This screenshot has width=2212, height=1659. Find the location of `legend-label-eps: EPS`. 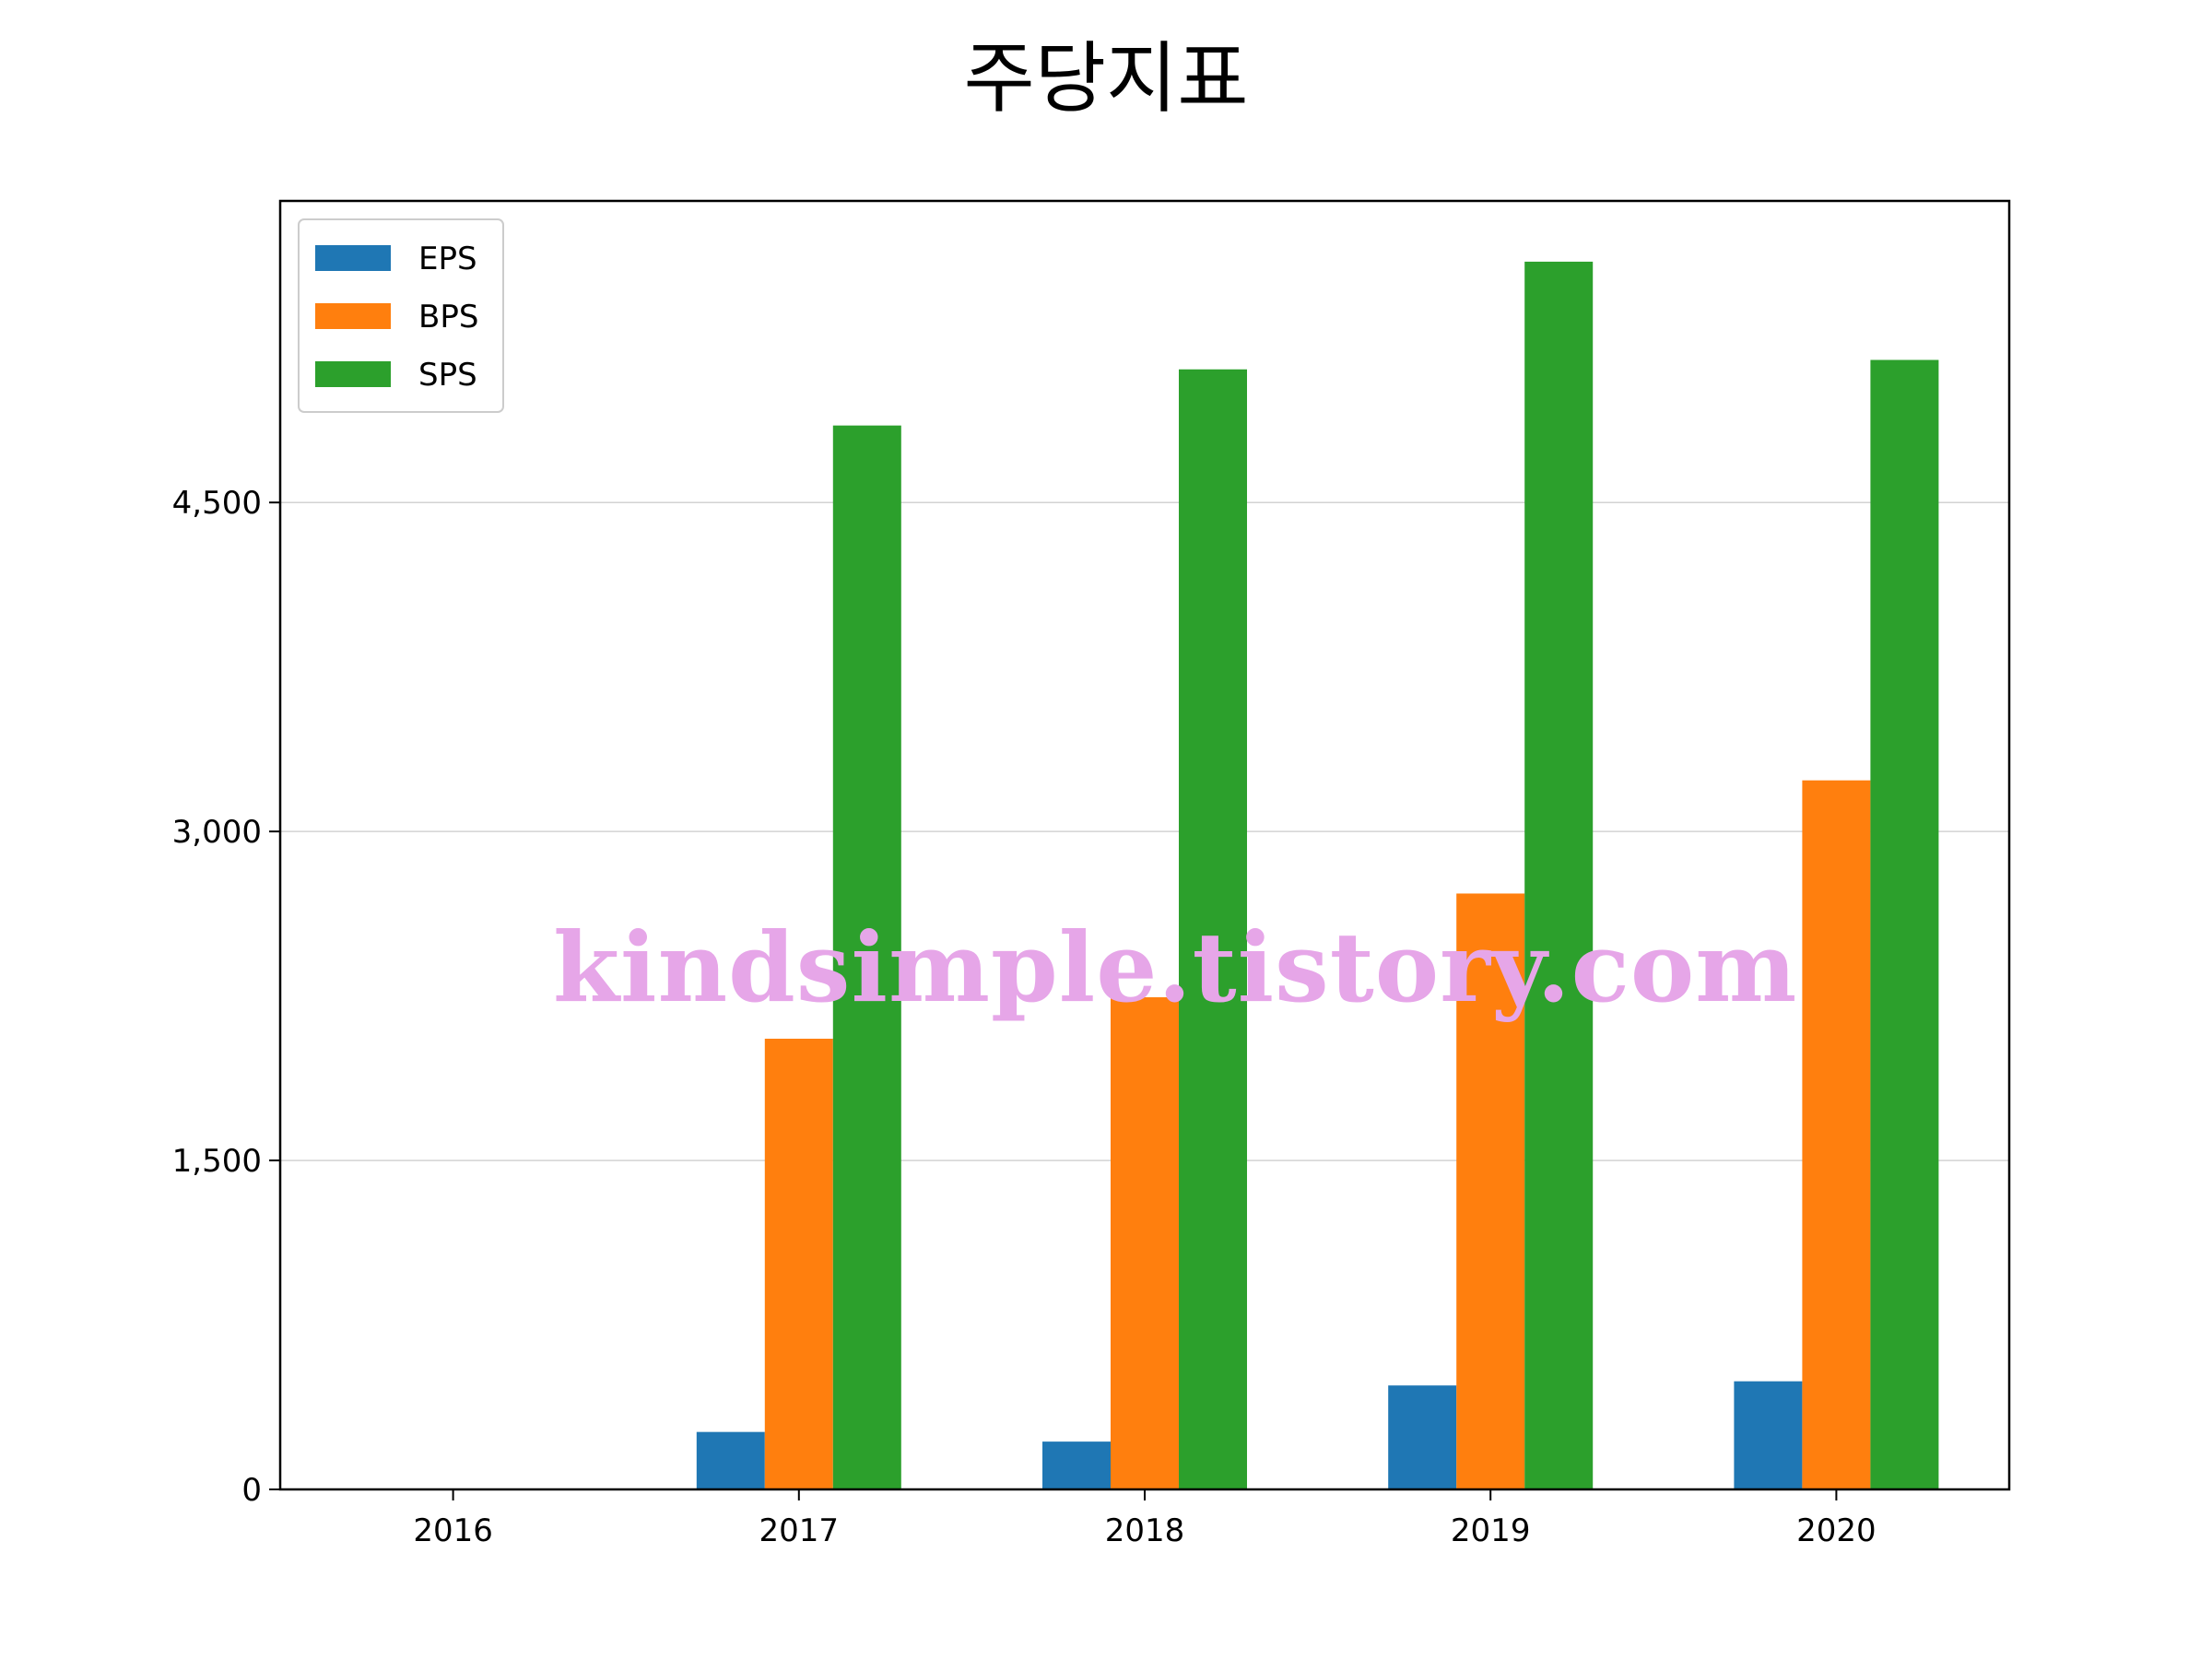

legend-label-eps: EPS is located at coordinates (447, 259).